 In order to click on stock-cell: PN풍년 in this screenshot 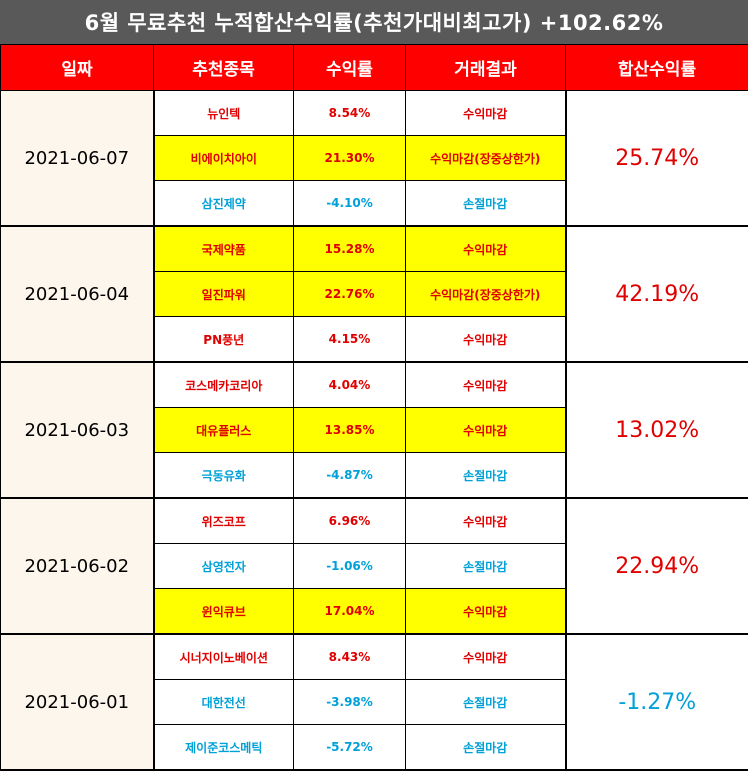, I will do `click(224, 340)`.